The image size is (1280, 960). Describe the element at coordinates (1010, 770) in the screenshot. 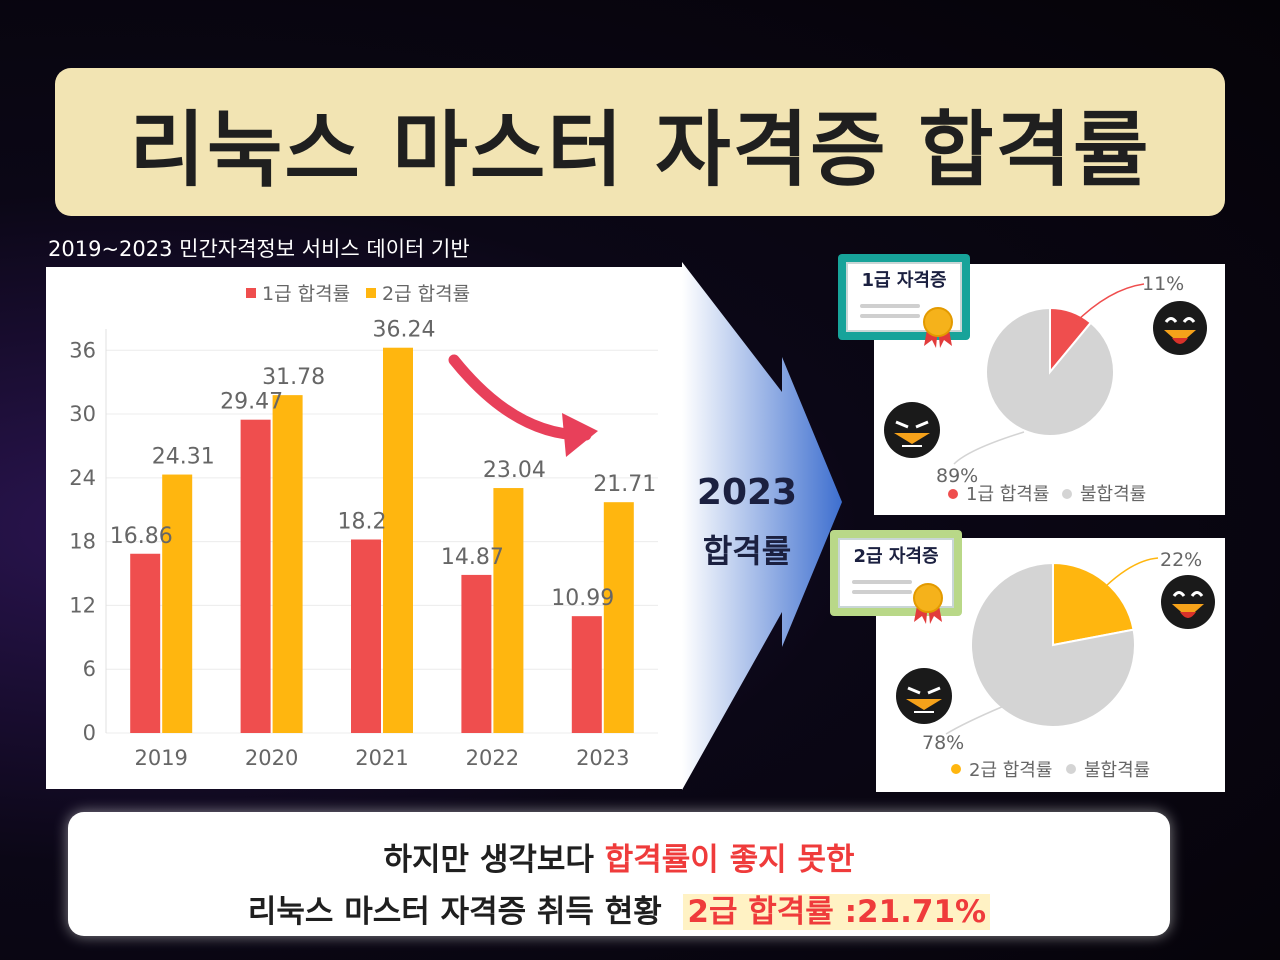

I see `pie2-legend-pass: 2급 합격률` at that location.